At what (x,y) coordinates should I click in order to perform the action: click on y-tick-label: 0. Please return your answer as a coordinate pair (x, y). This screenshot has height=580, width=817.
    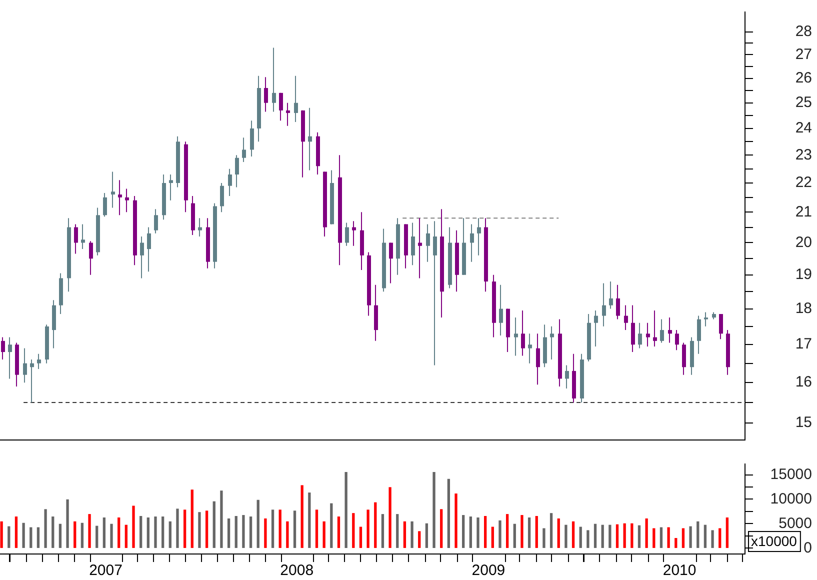
    Looking at the image, I should click on (808, 547).